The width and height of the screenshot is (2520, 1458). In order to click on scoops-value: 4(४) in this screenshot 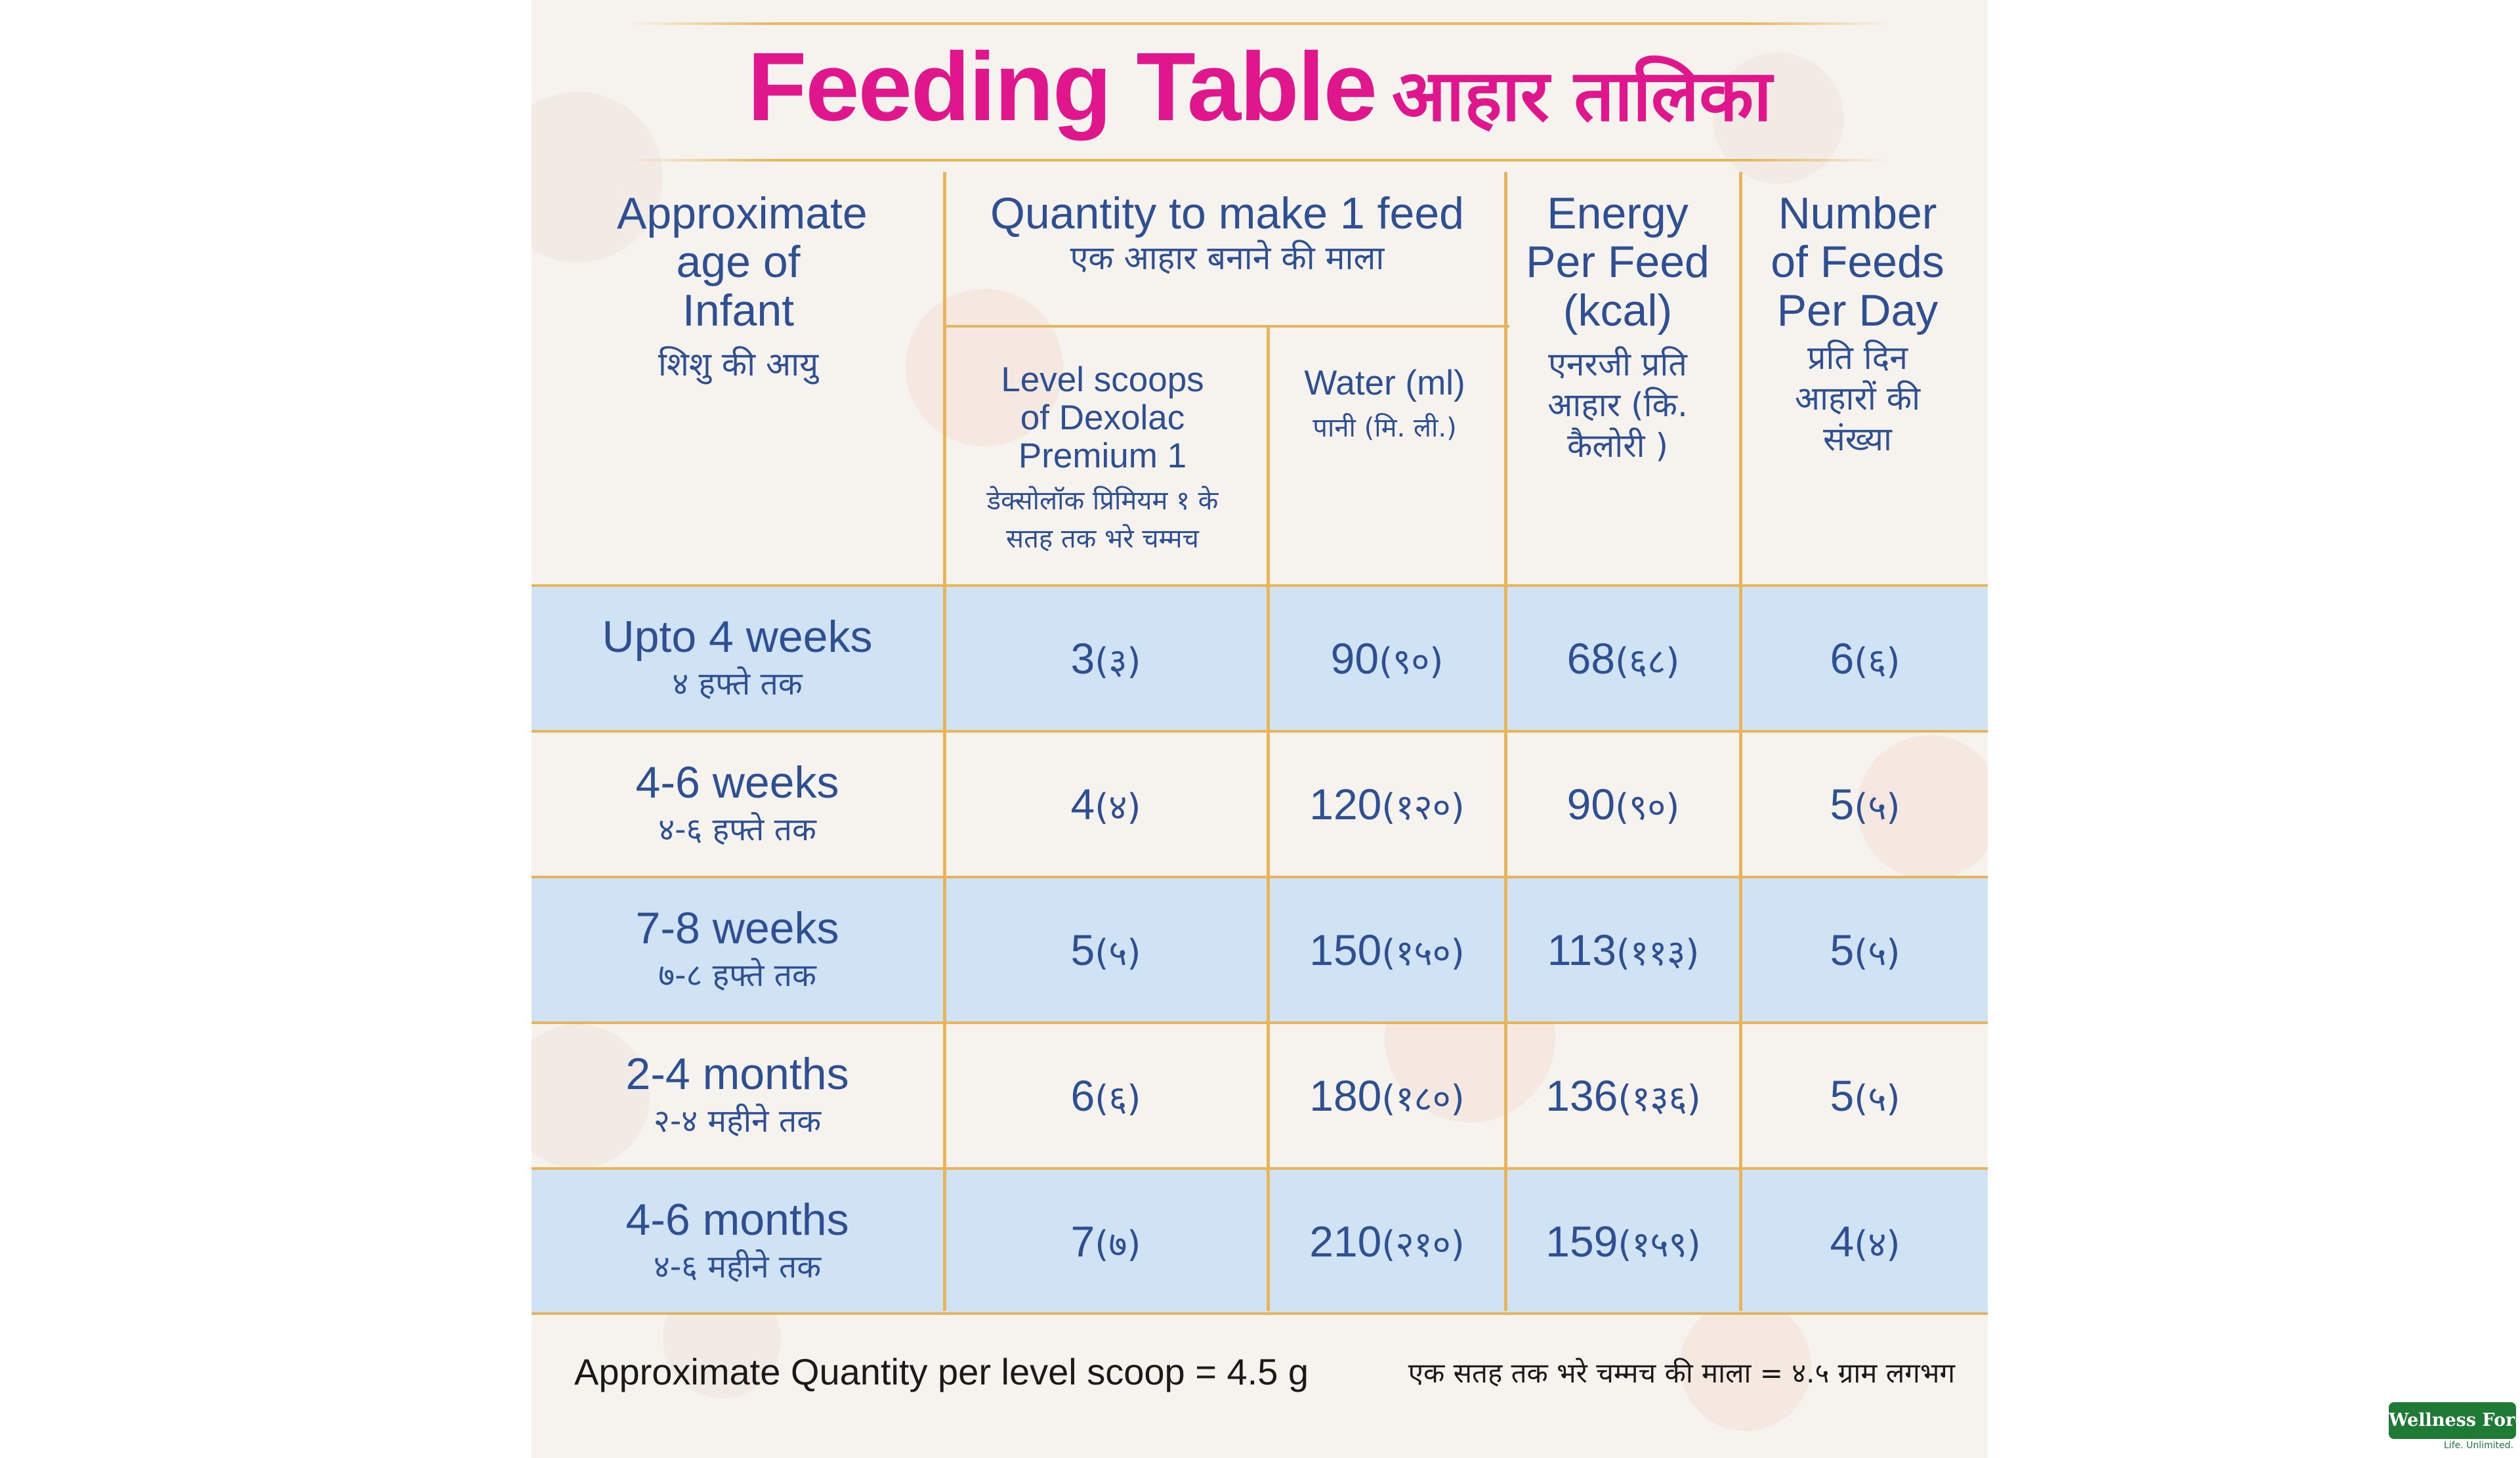, I will do `click(1106, 804)`.